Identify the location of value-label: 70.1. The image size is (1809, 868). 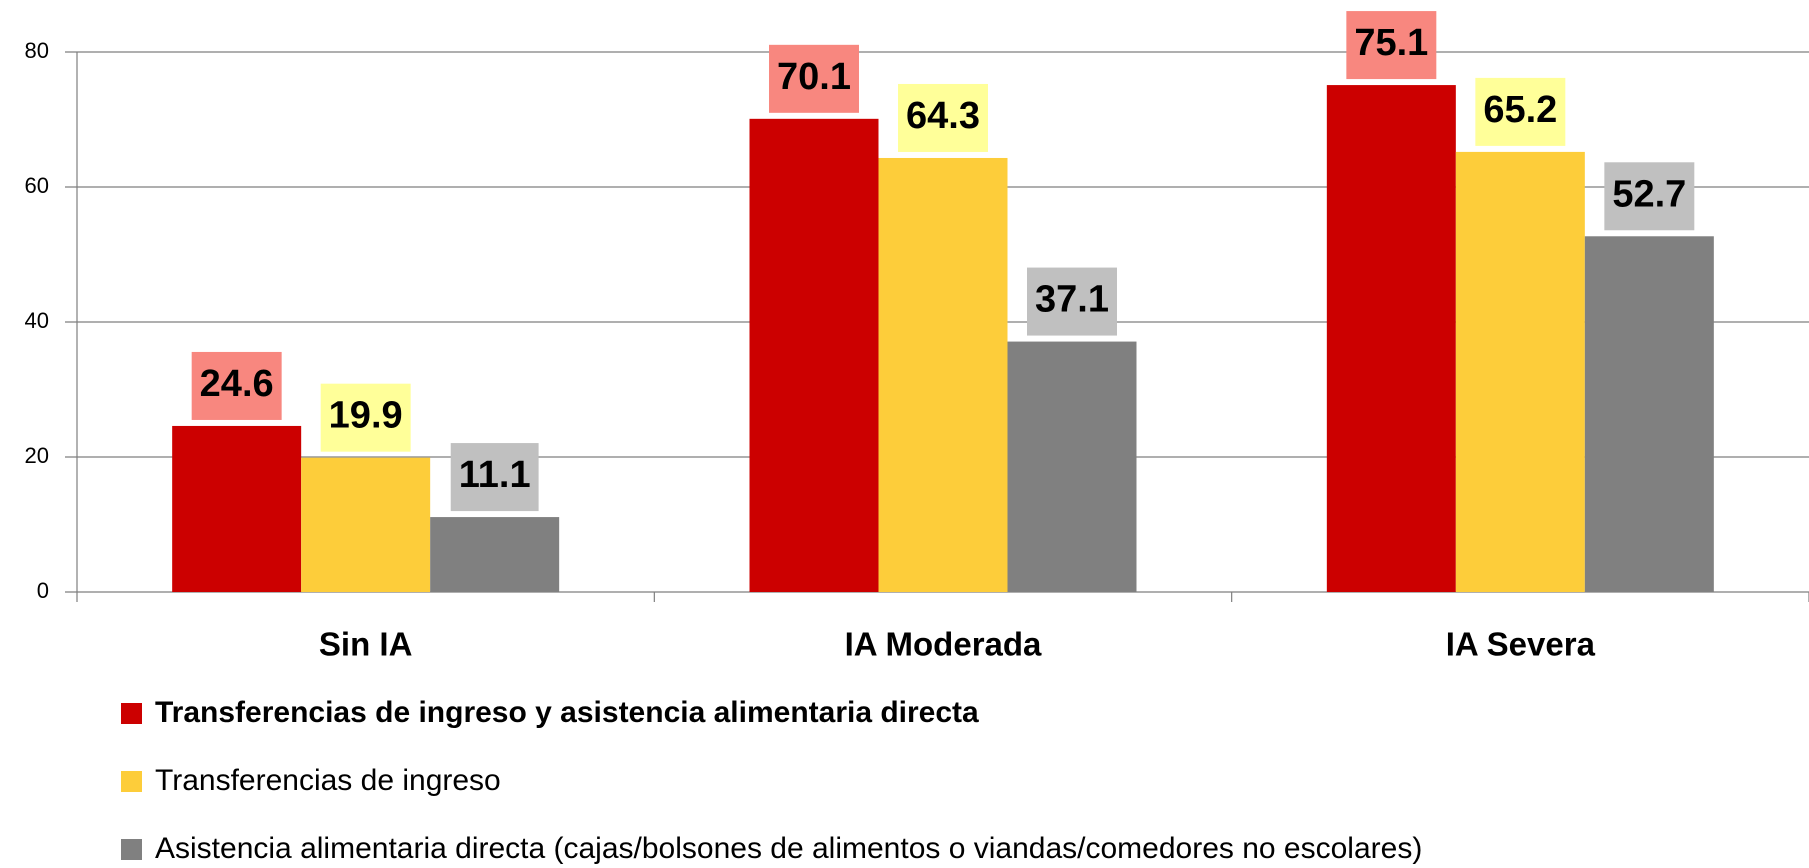
(814, 77).